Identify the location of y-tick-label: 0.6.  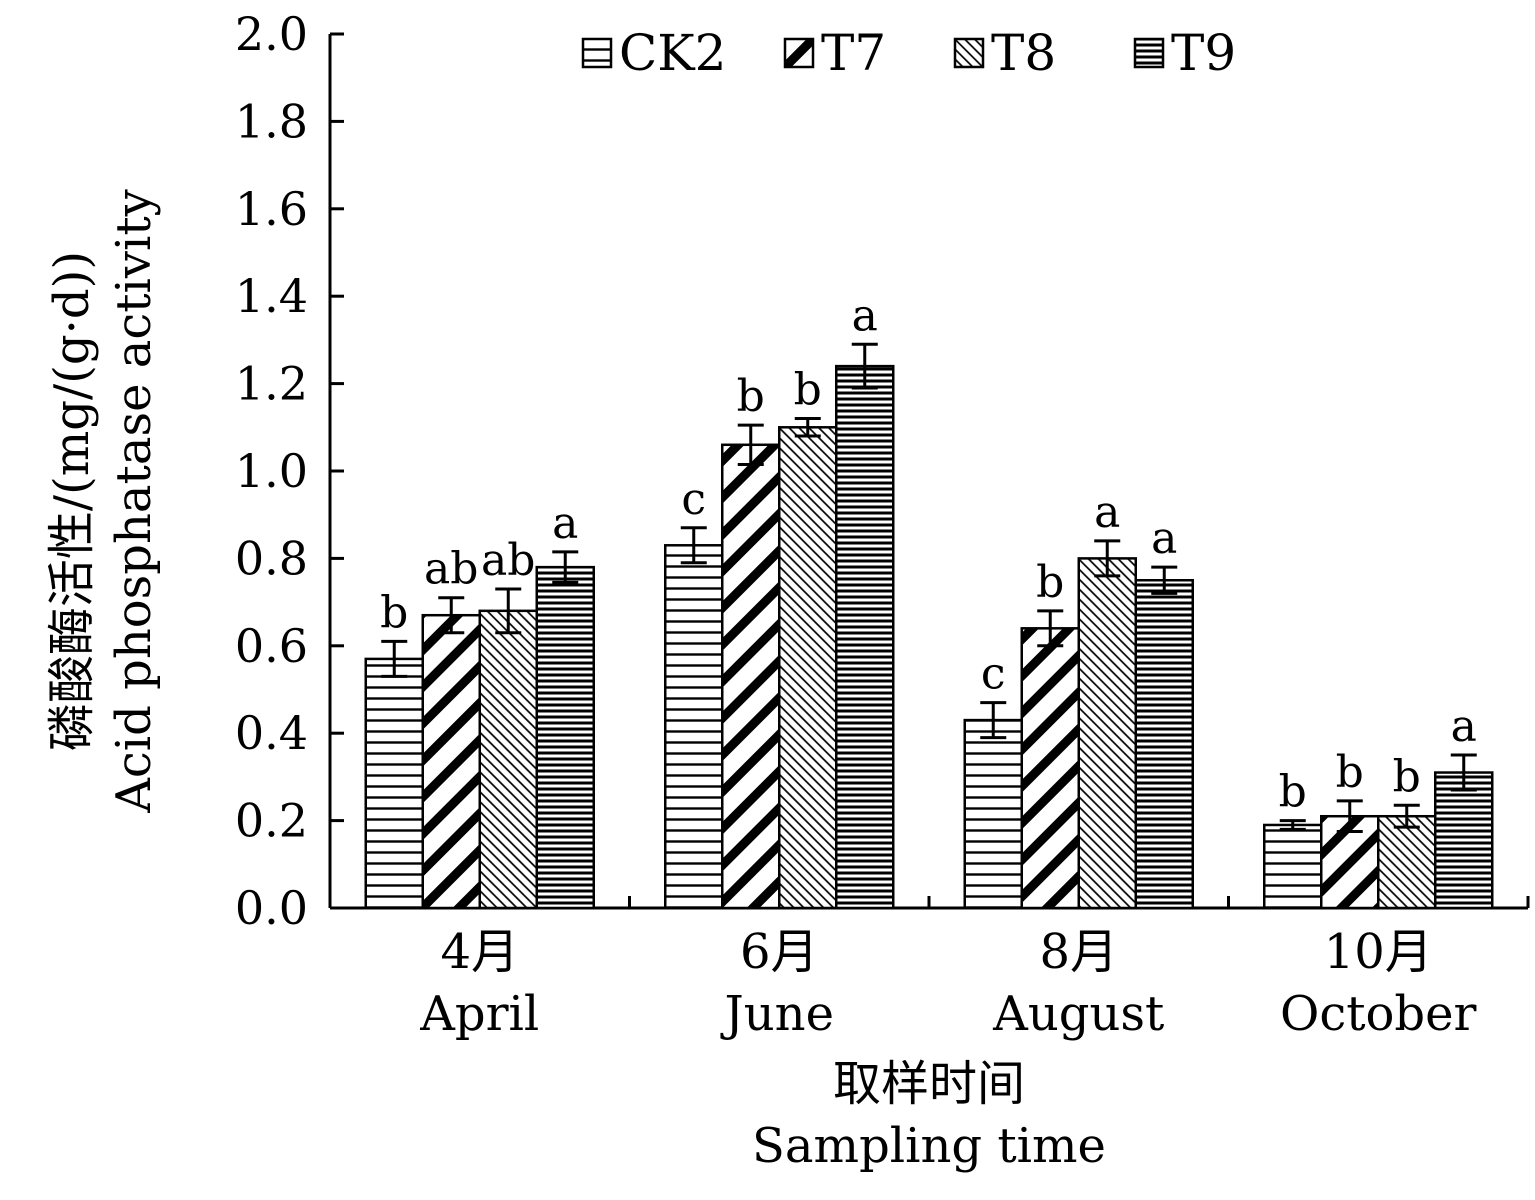
(271, 646).